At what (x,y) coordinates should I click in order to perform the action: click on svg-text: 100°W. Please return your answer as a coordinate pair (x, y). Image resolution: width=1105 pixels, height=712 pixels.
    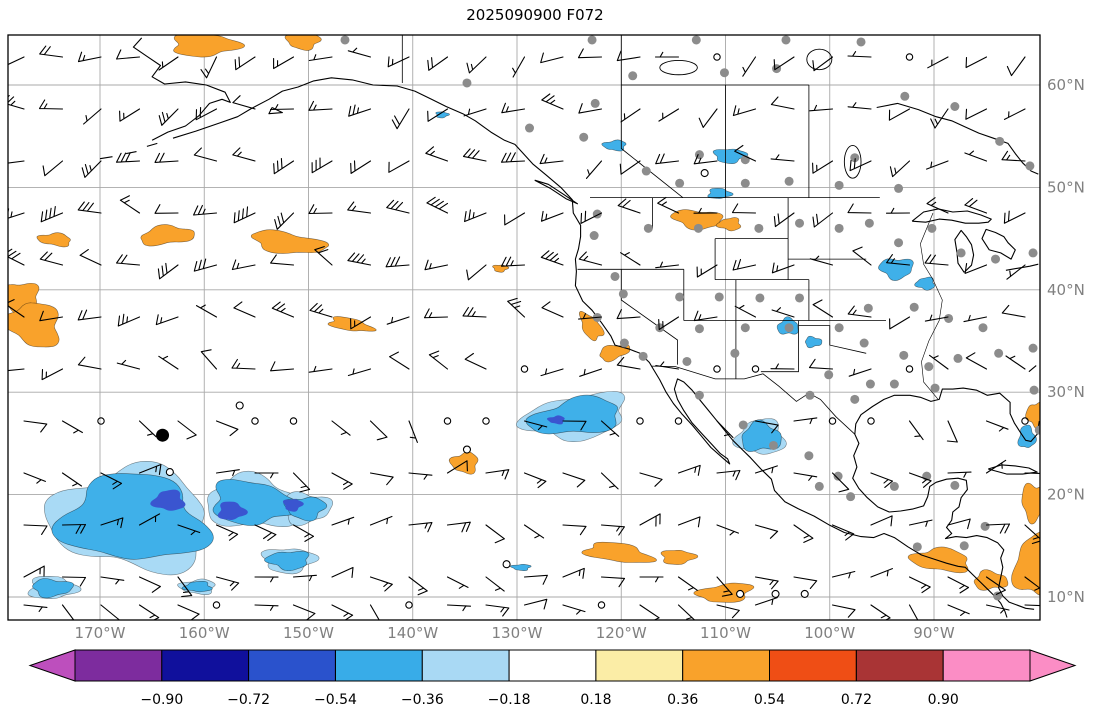
    Looking at the image, I should click on (829, 633).